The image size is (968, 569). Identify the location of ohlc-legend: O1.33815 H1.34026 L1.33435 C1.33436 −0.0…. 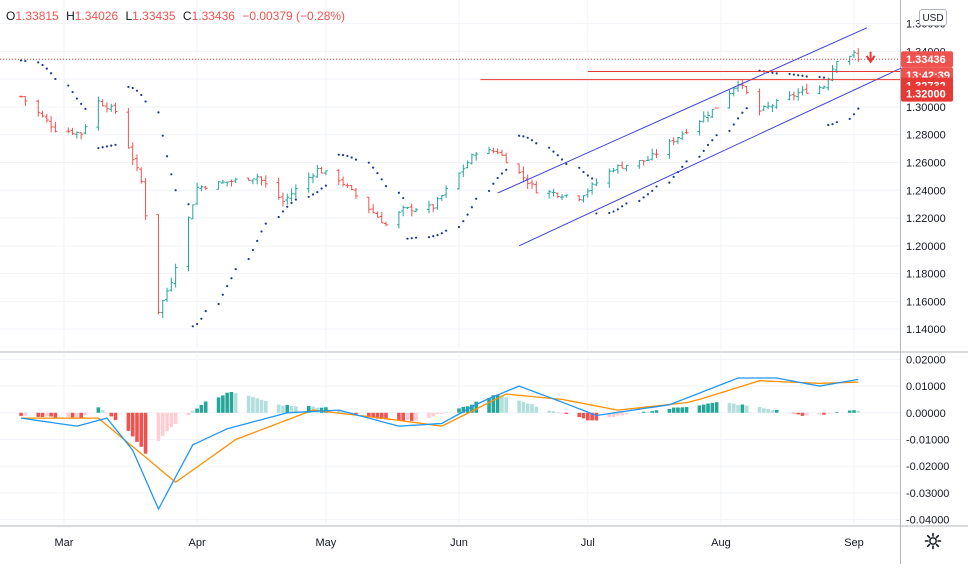
(177, 16).